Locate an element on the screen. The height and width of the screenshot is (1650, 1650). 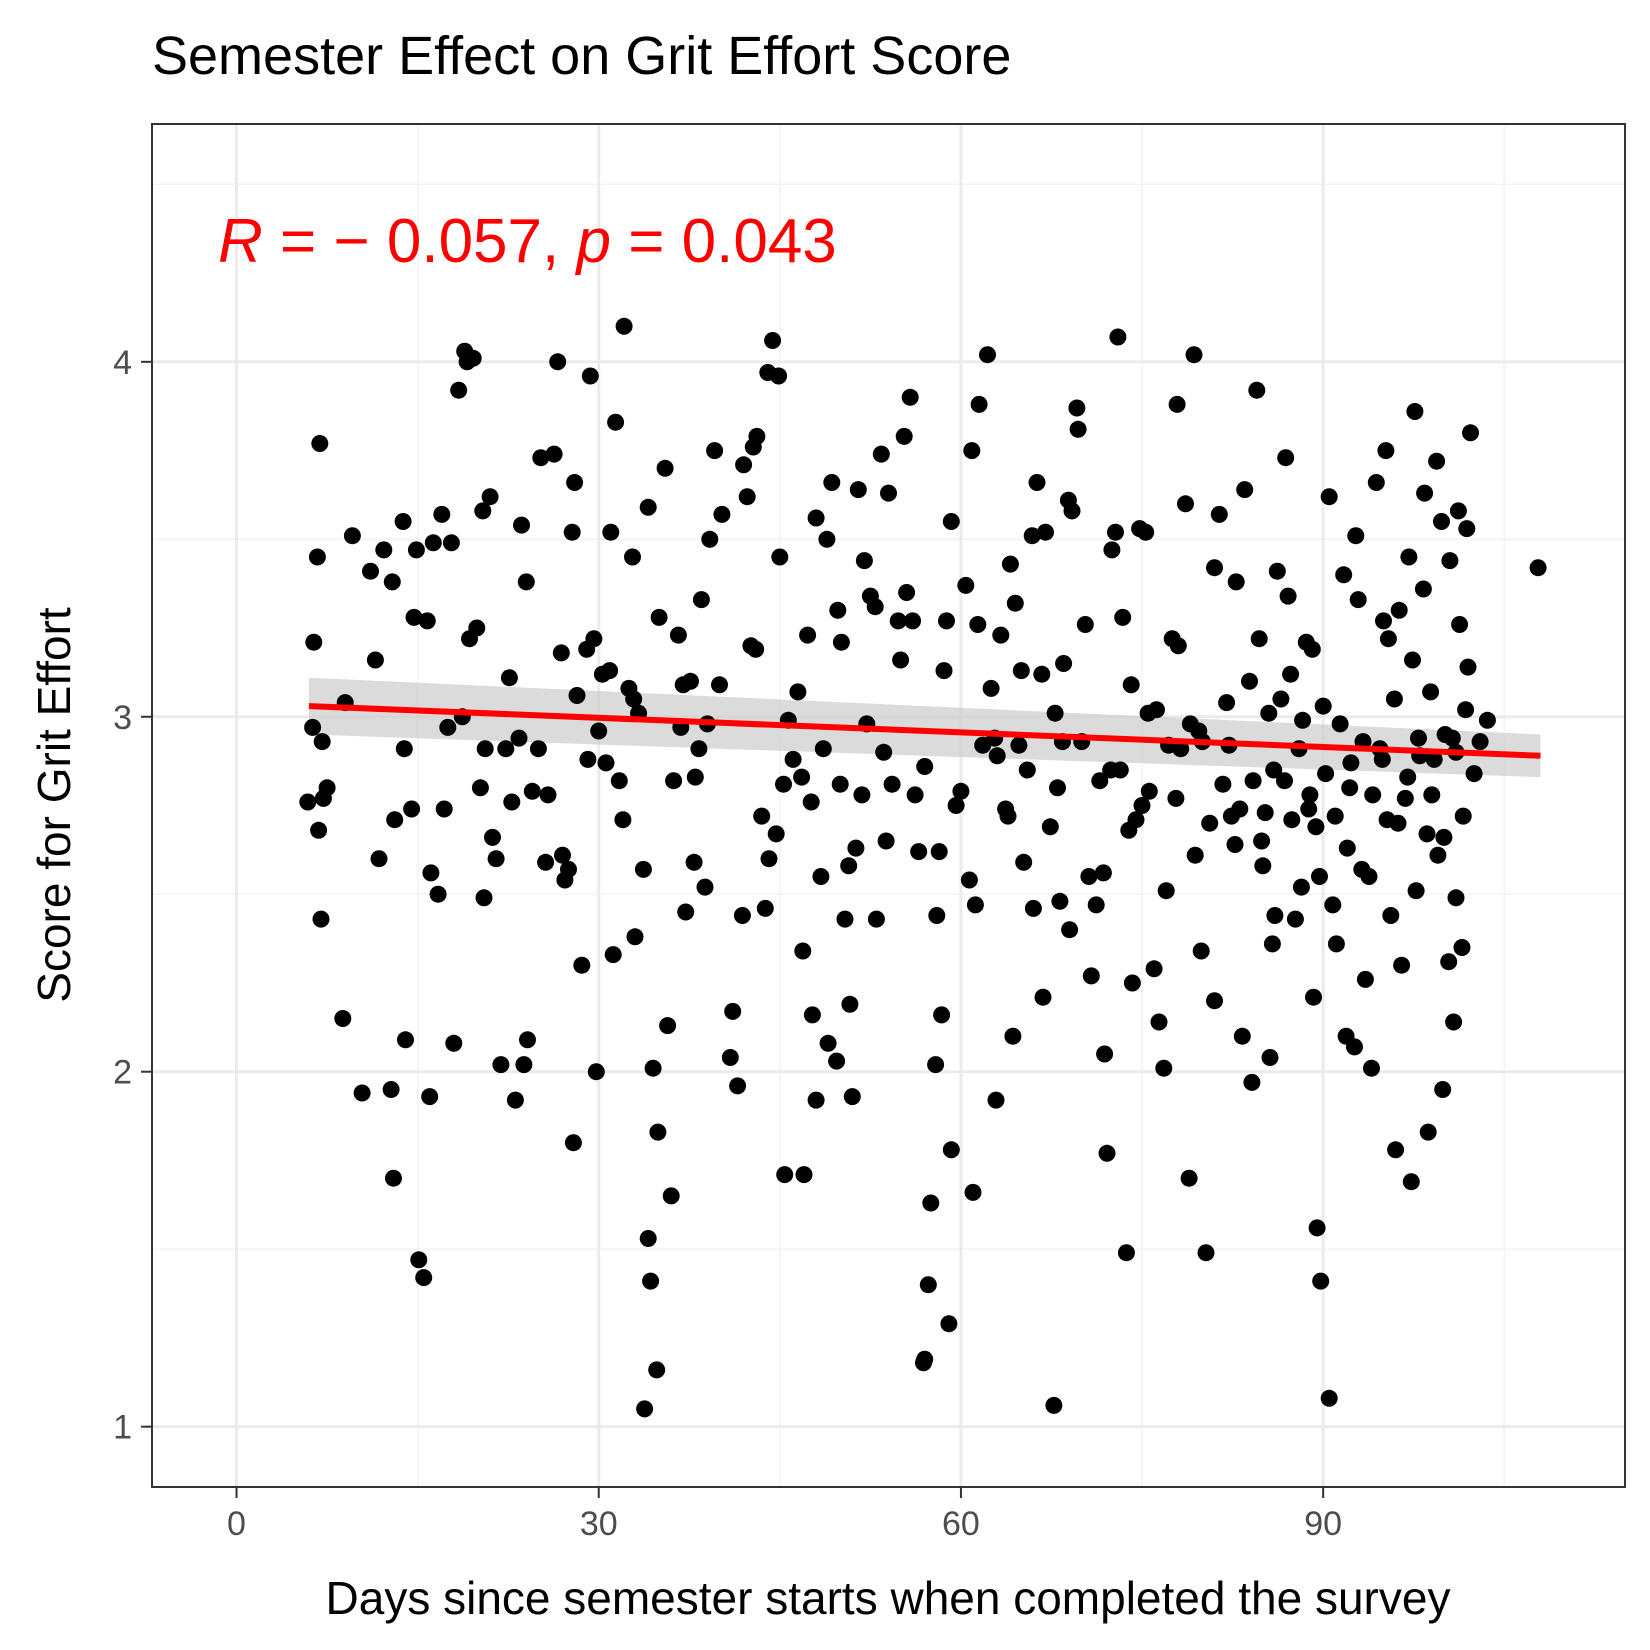
y-tick-label: 1 is located at coordinates (122, 1428).